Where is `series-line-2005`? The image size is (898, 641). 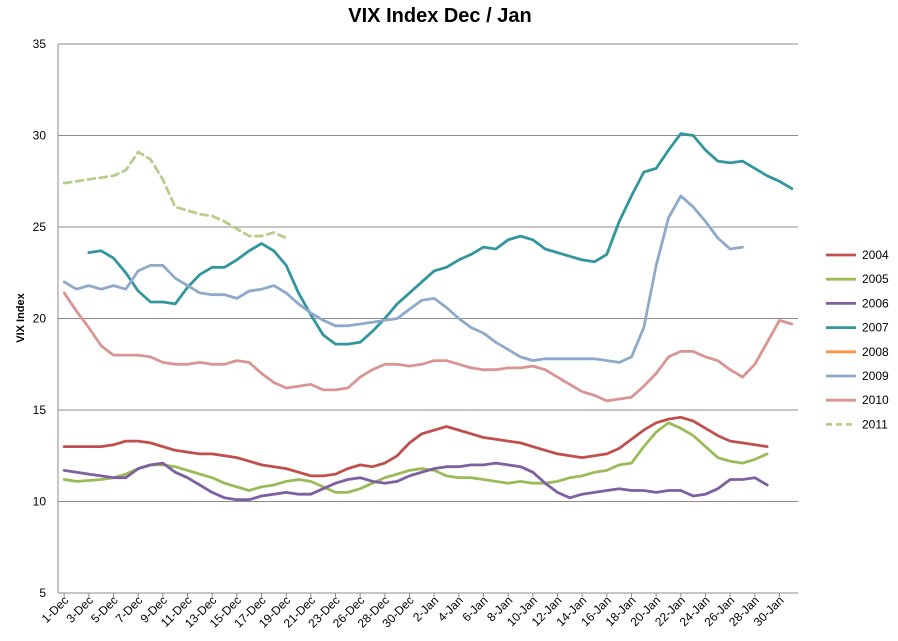 series-line-2005 is located at coordinates (415, 457).